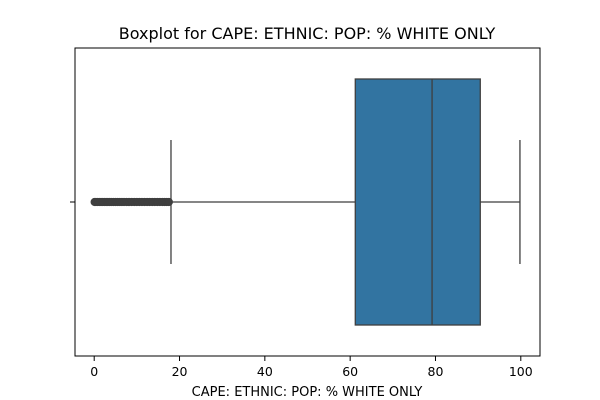  I want to click on x-tick-label: 100, so click(521, 371).